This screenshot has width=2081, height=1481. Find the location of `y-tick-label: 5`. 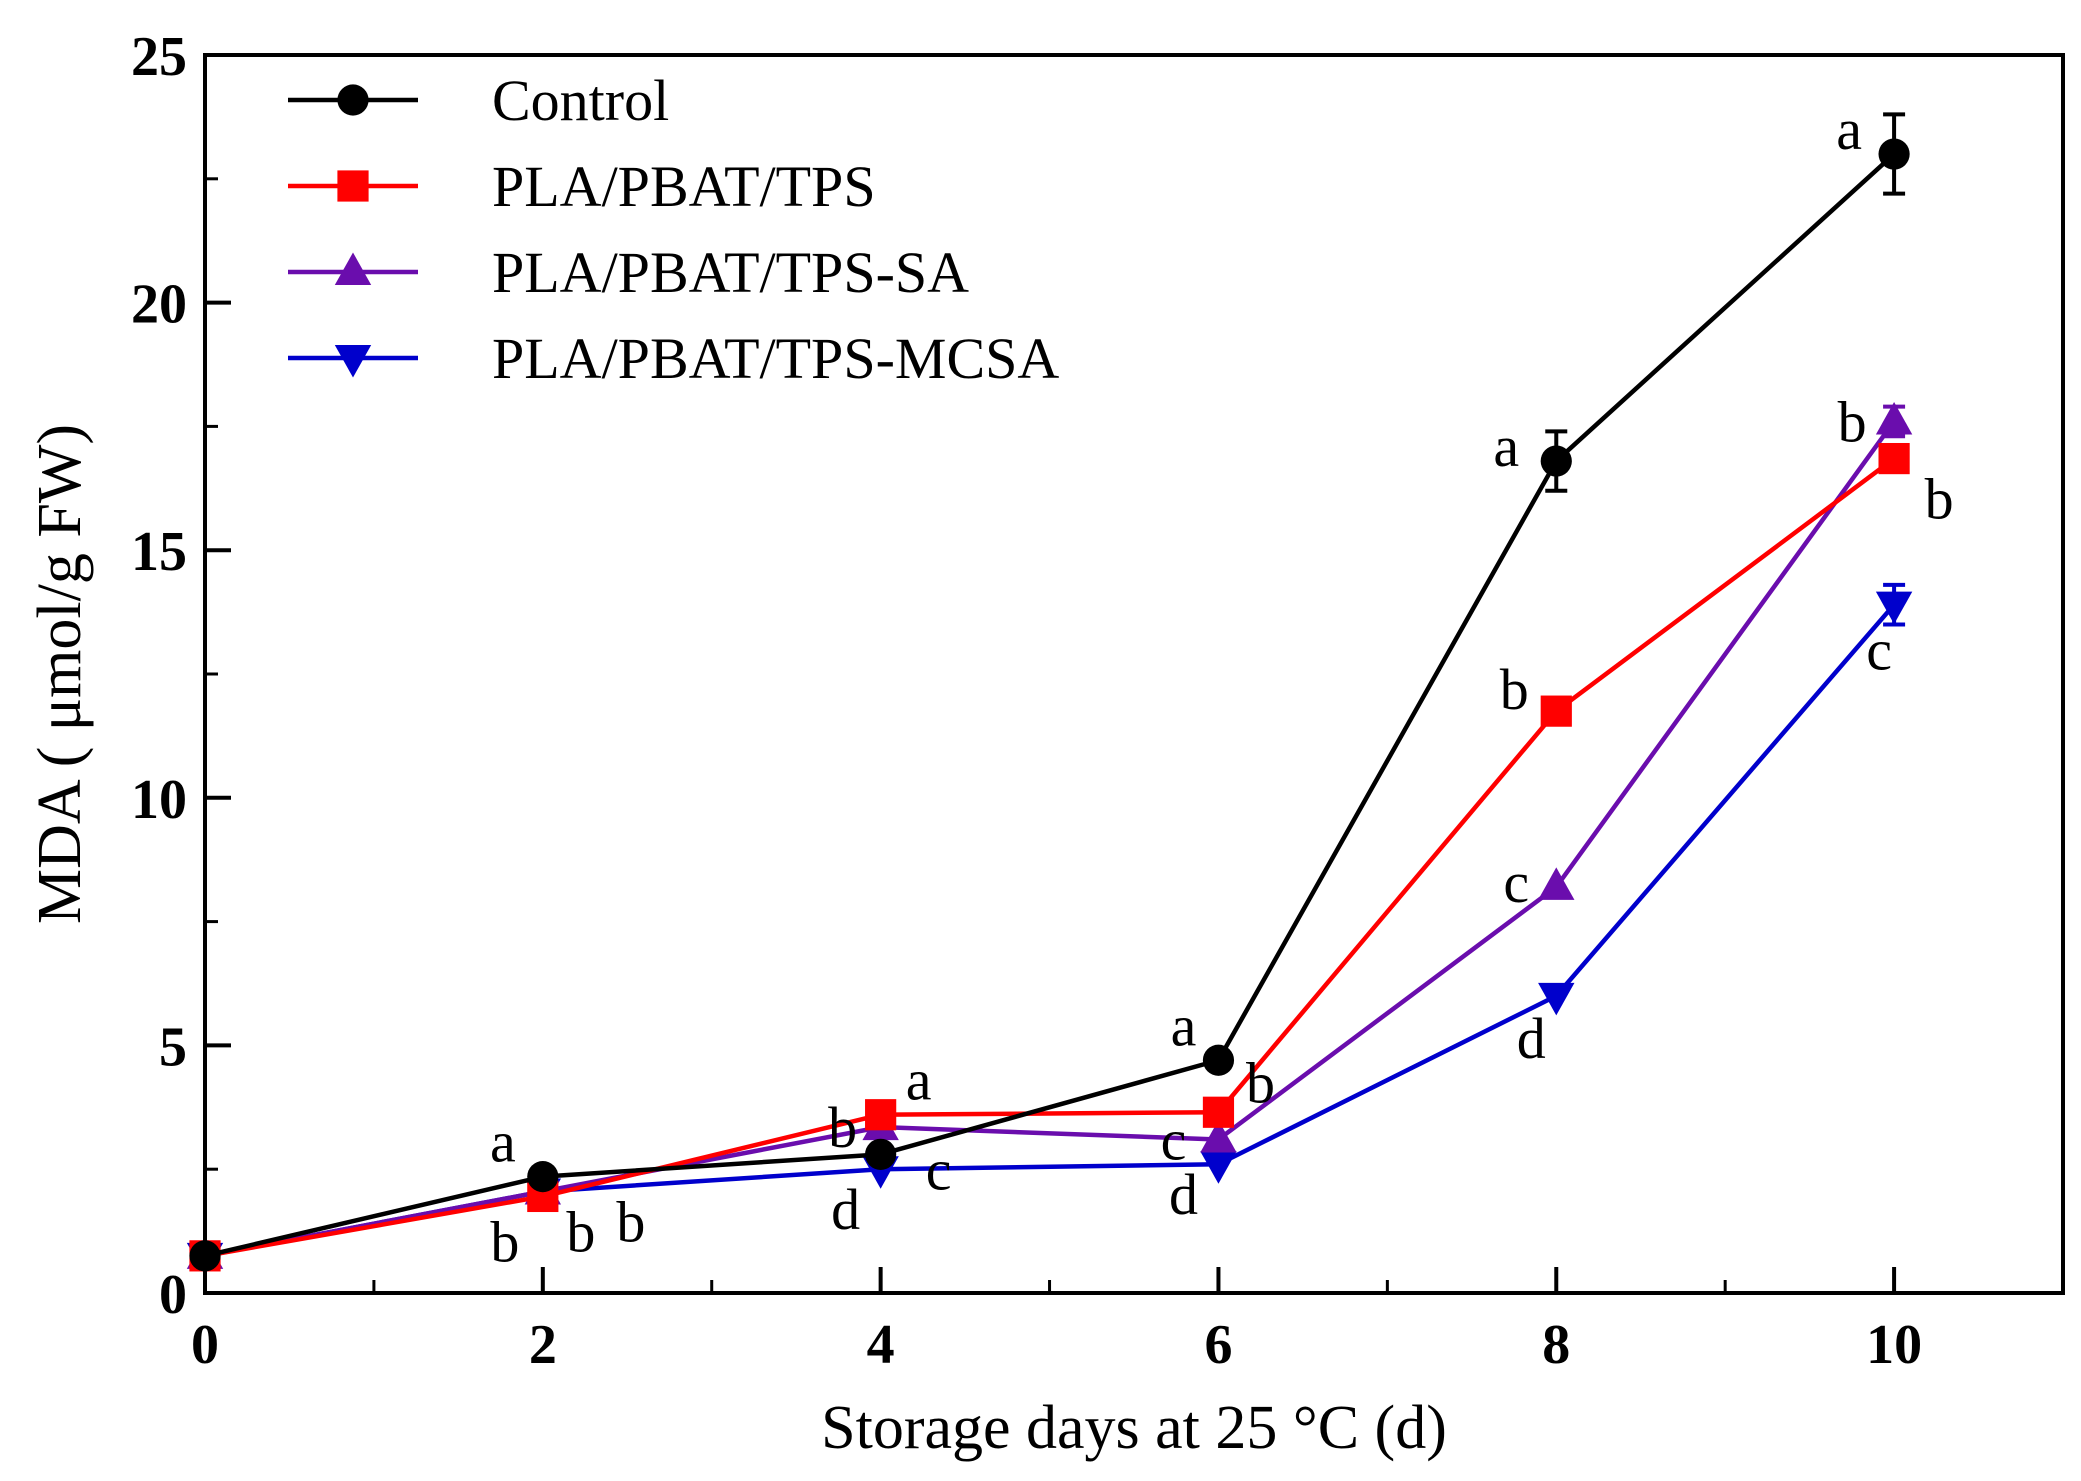

y-tick-label: 5 is located at coordinates (173, 1047).